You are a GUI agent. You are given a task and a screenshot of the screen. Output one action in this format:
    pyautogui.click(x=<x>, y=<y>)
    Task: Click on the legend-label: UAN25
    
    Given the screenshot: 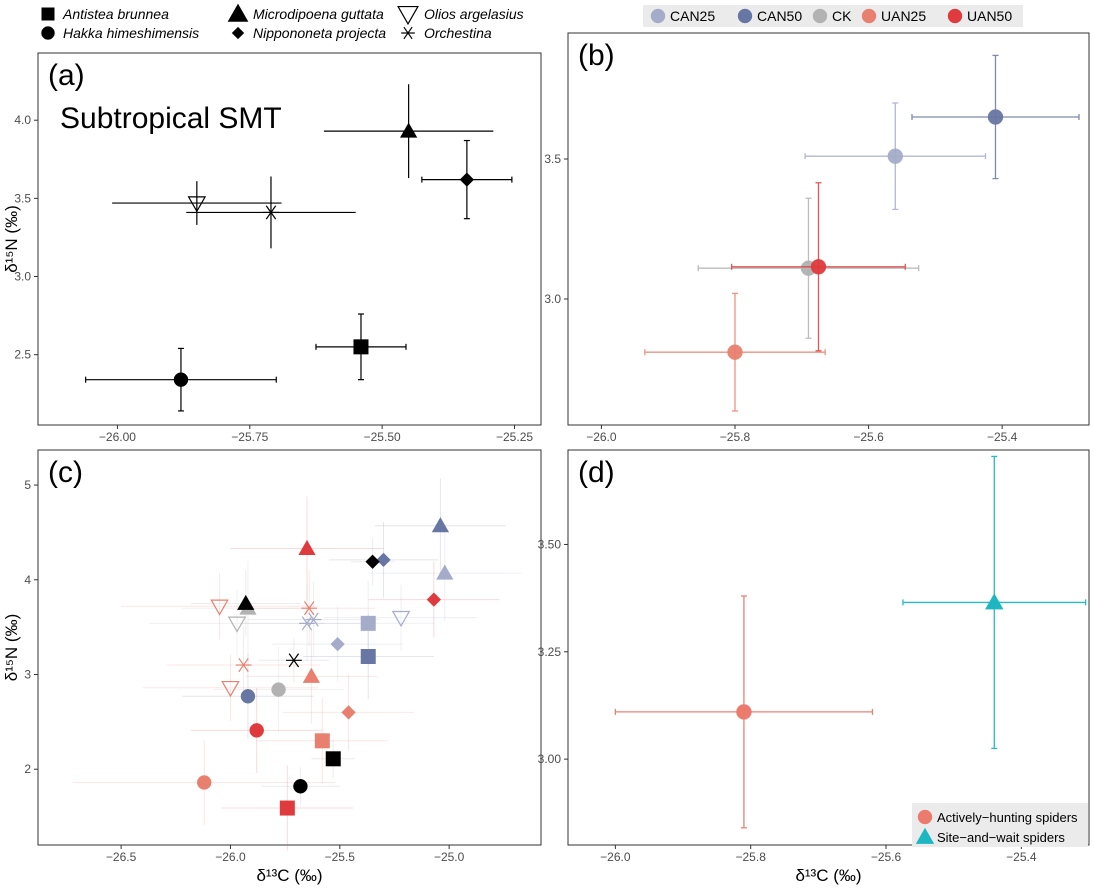 What is the action you would take?
    pyautogui.click(x=903, y=16)
    